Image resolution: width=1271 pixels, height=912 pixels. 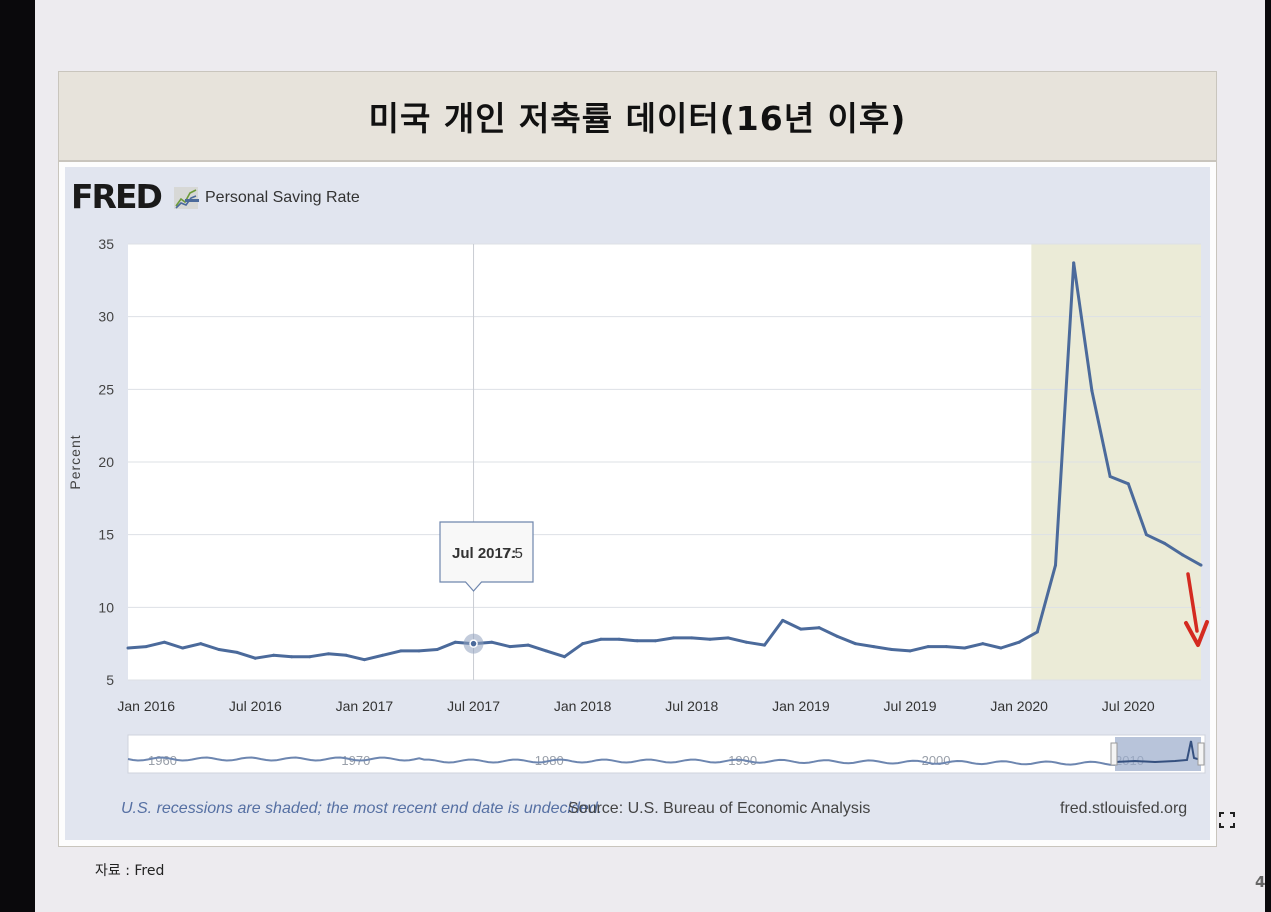 I want to click on source-text: Source: U.S. Bureau of Economic Analysis, so click(x=719, y=808).